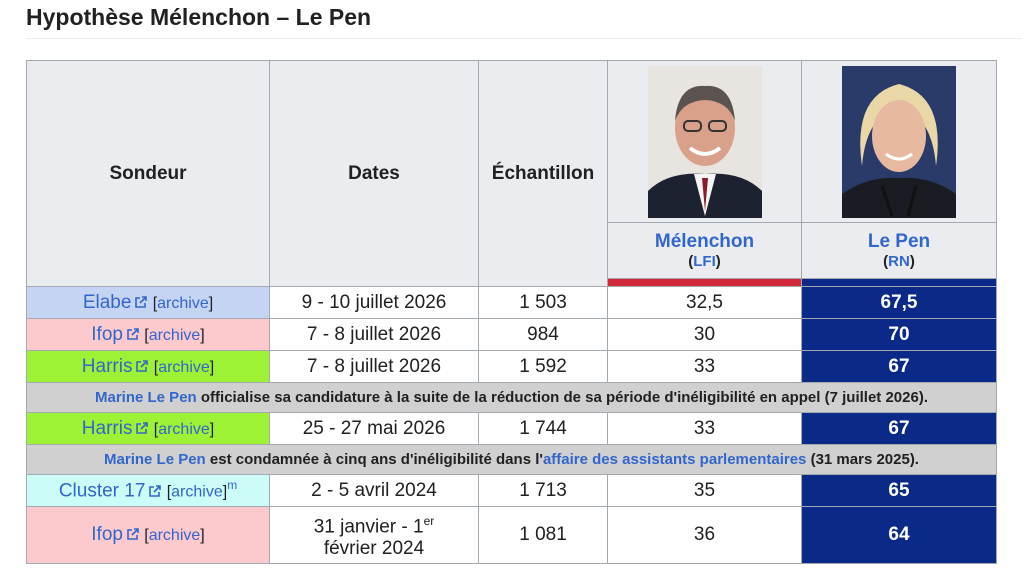 The height and width of the screenshot is (574, 1024). What do you see at coordinates (704, 261) in the screenshot?
I see `party-link: LFI` at bounding box center [704, 261].